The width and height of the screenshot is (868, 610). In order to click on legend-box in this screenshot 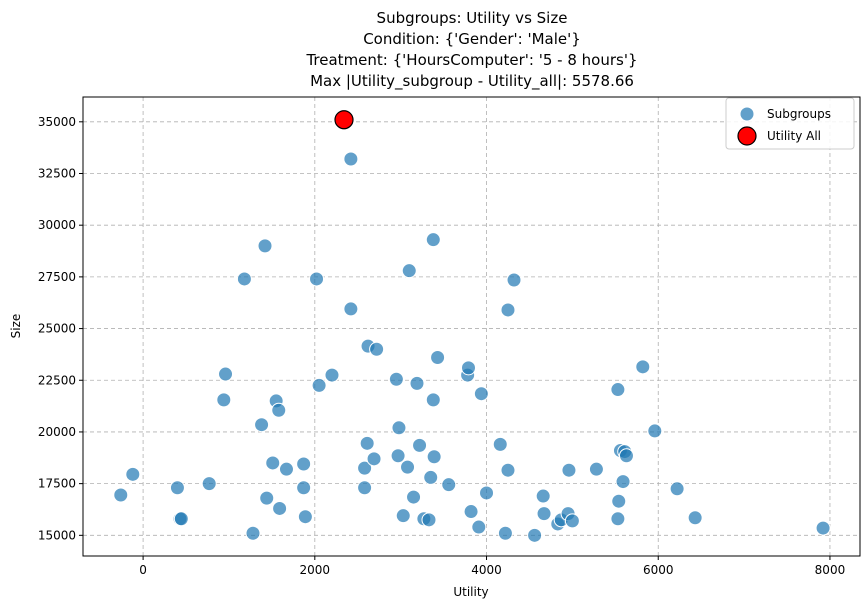, I will do `click(790, 123)`.